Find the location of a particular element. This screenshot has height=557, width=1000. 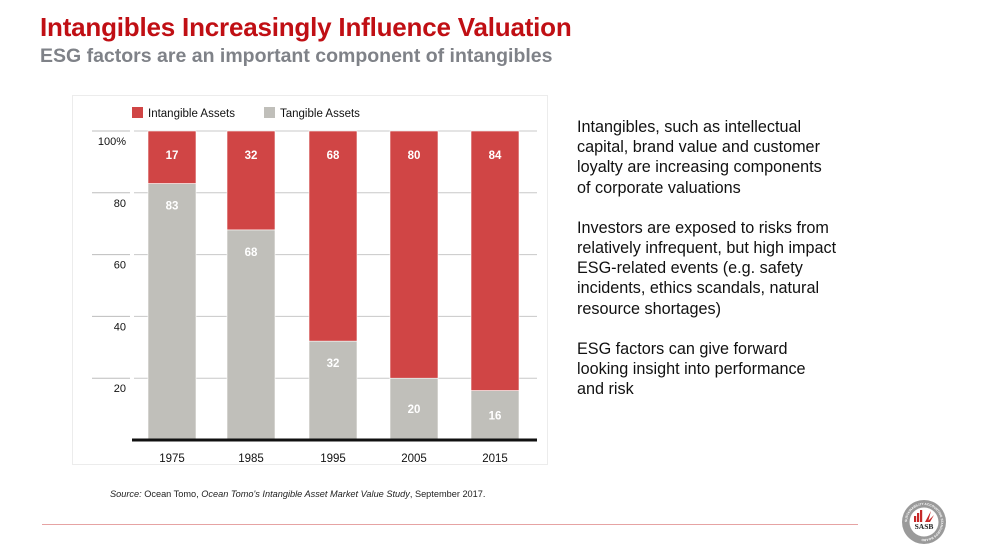

legend-label: Intangible Assets is located at coordinates (191, 114).